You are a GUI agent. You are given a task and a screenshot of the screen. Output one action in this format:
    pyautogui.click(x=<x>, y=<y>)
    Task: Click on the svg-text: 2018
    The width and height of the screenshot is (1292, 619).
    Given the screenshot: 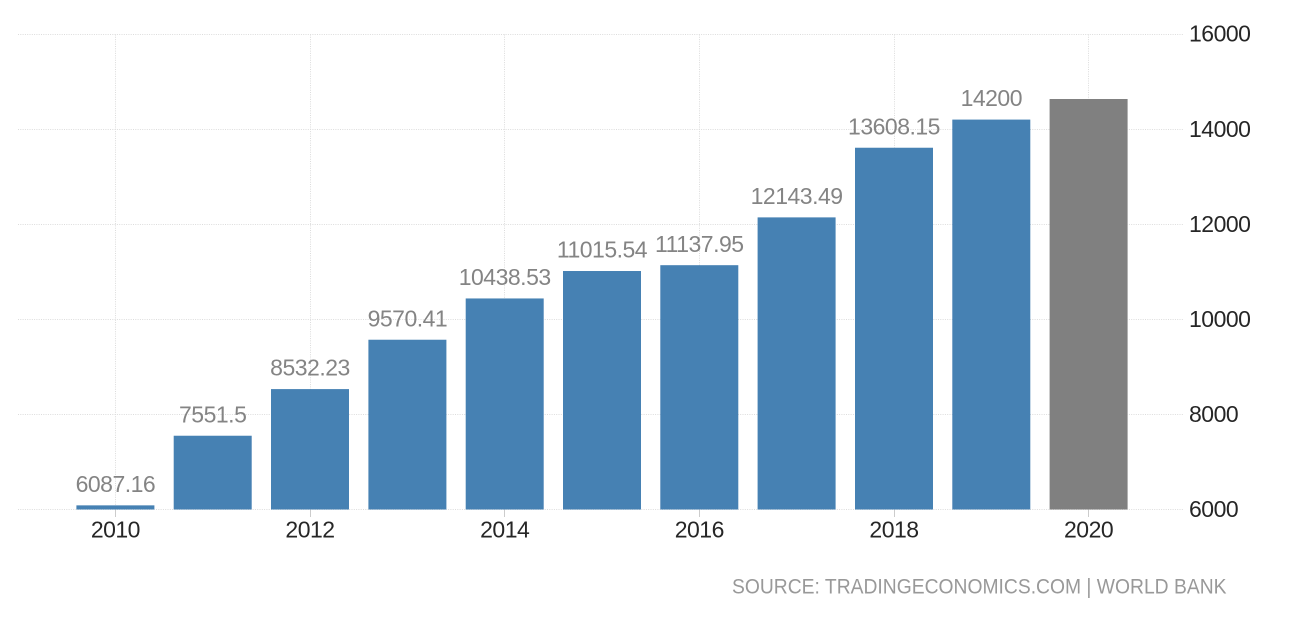 What is the action you would take?
    pyautogui.click(x=893, y=530)
    